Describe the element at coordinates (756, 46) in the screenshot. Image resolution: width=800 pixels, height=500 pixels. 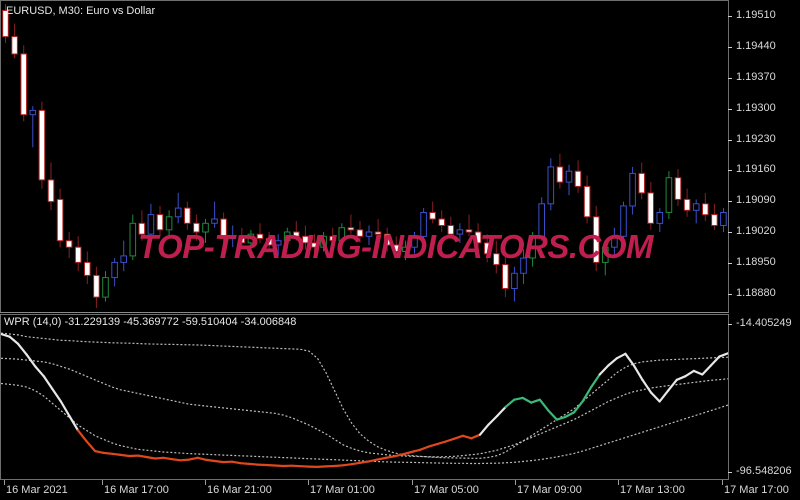
I see `price-axis-label: 1.19440` at that location.